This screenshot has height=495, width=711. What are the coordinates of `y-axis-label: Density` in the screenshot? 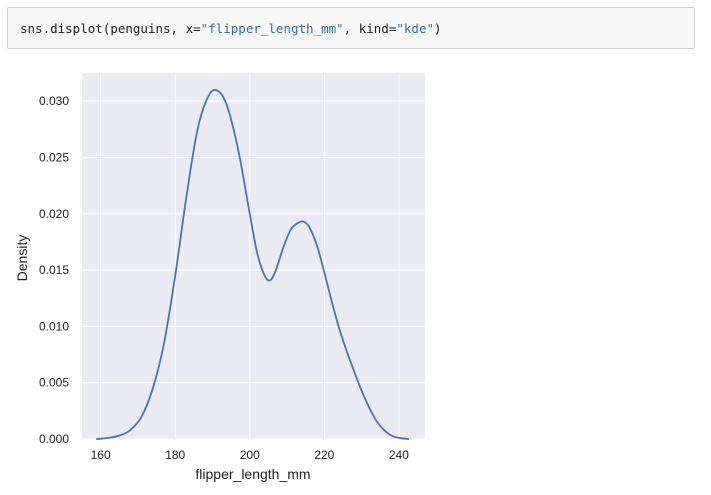 It's located at (22, 258).